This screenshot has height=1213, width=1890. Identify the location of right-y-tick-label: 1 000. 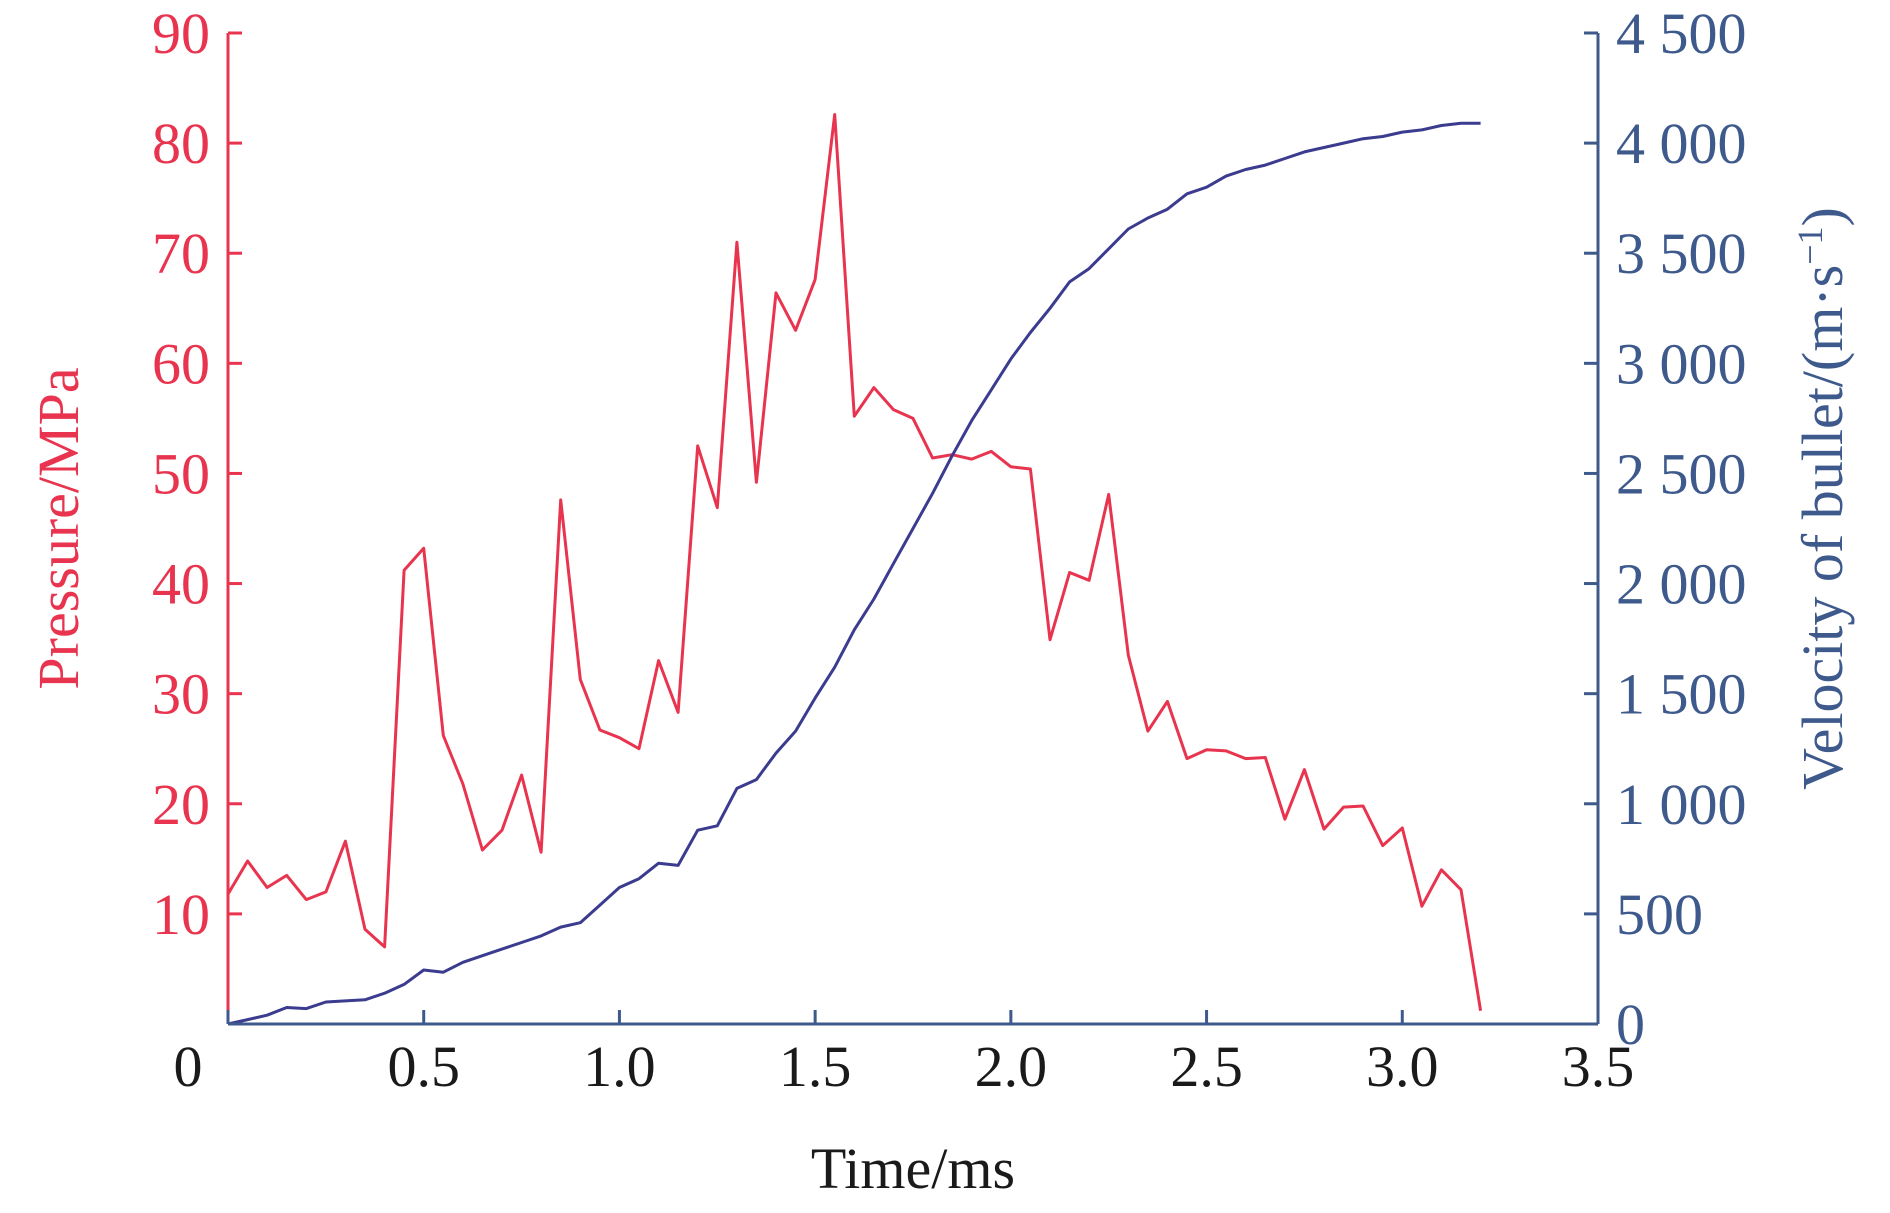
(1681, 804).